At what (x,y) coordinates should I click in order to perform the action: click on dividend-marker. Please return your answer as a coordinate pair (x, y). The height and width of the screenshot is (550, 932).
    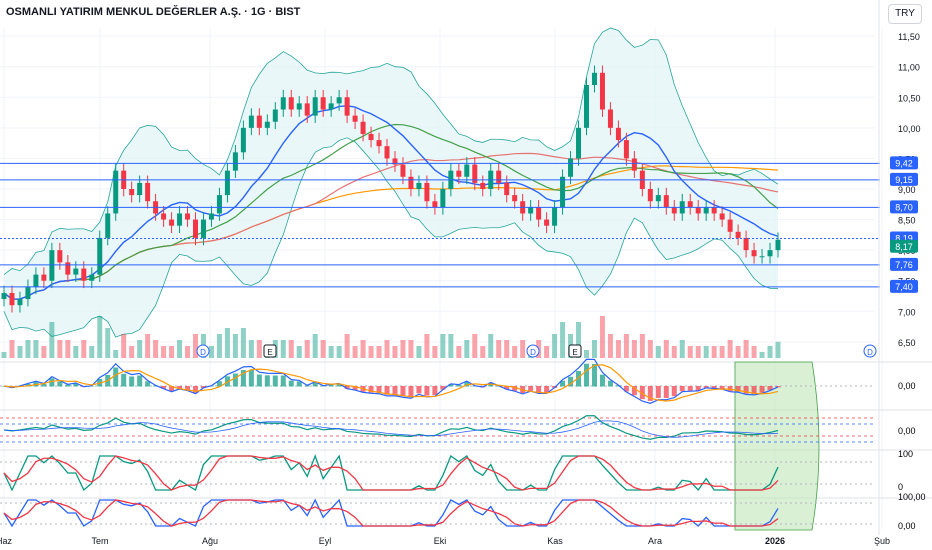
    Looking at the image, I should click on (870, 351).